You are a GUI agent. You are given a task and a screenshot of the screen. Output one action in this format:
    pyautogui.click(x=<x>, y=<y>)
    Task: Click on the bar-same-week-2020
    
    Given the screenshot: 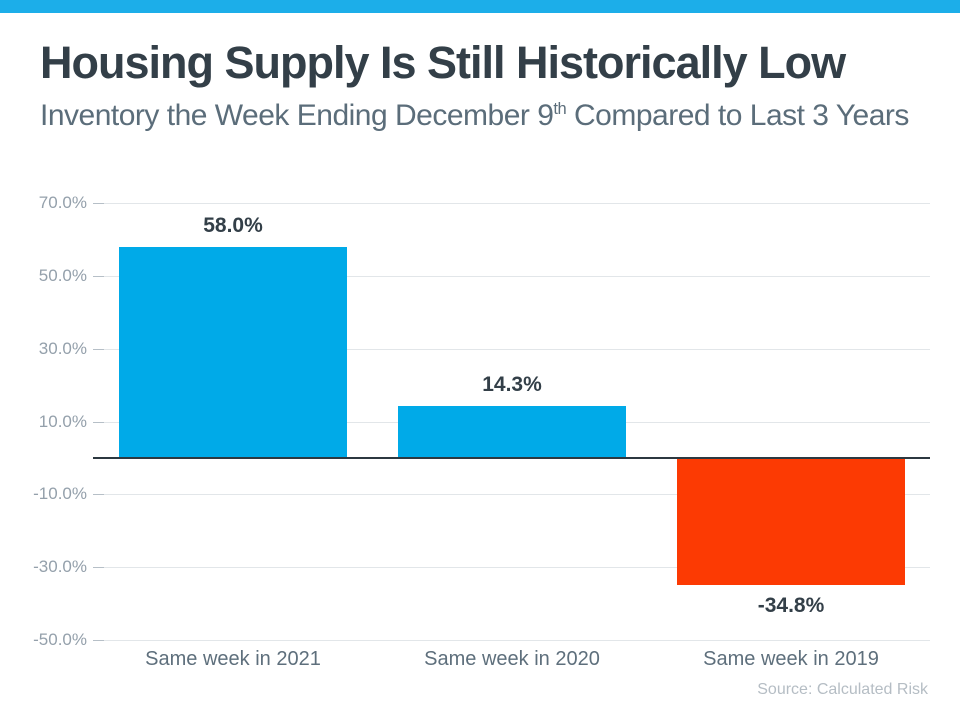 What is the action you would take?
    pyautogui.click(x=512, y=432)
    